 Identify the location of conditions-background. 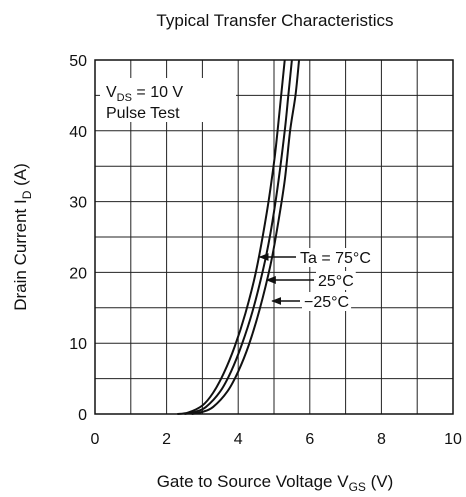
(168, 100).